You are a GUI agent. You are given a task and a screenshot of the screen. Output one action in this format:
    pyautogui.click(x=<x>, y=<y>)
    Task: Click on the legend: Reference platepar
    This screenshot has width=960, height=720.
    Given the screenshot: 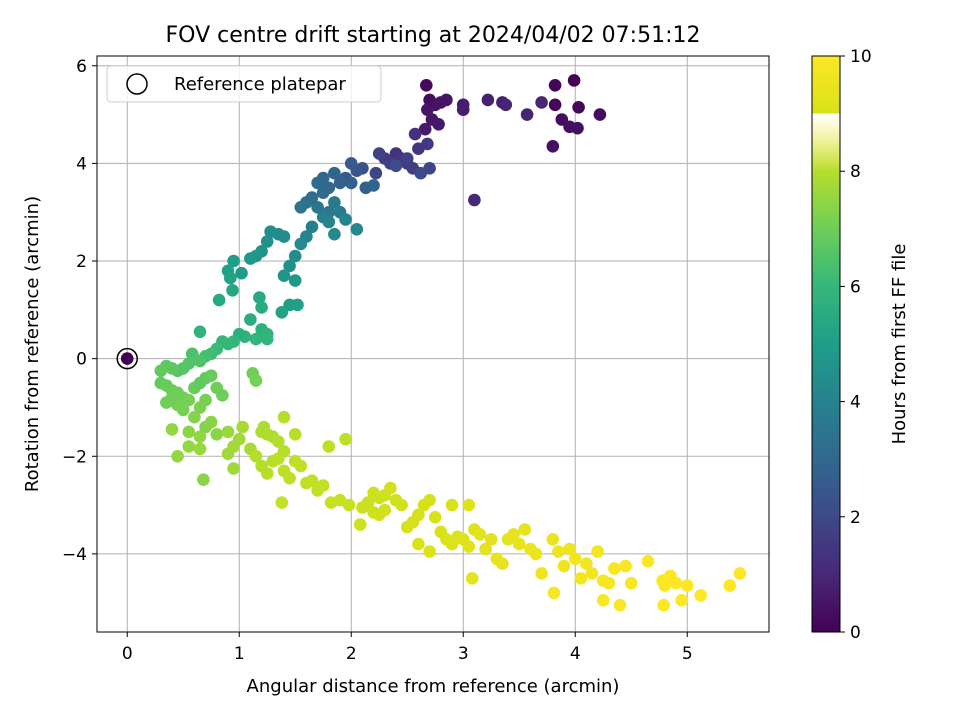 What is the action you would take?
    pyautogui.click(x=244, y=84)
    